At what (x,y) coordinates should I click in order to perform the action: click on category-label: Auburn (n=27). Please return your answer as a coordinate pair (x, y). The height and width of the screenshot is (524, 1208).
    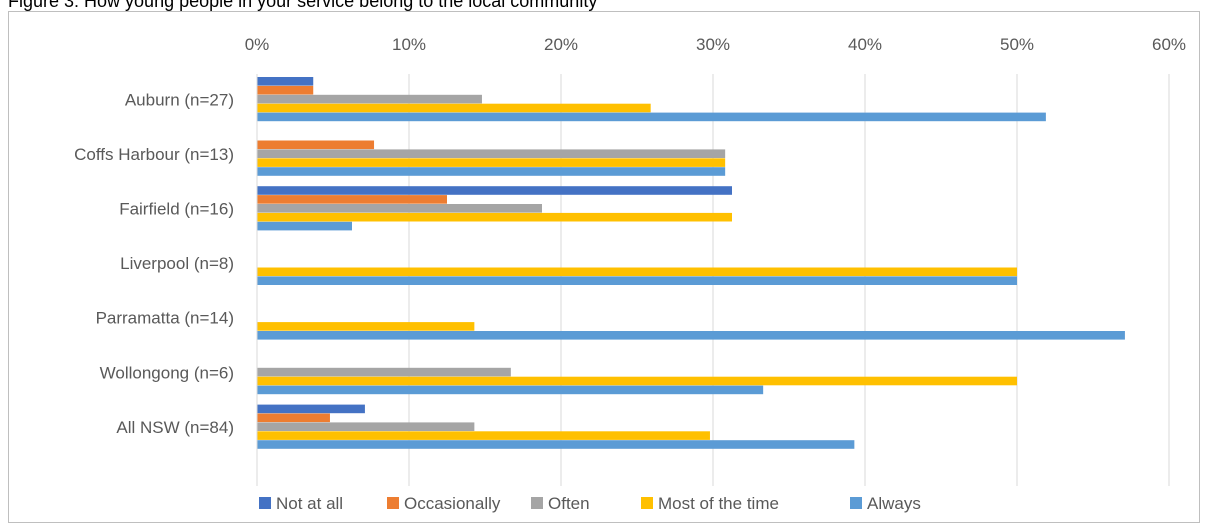
    Looking at the image, I should click on (179, 99).